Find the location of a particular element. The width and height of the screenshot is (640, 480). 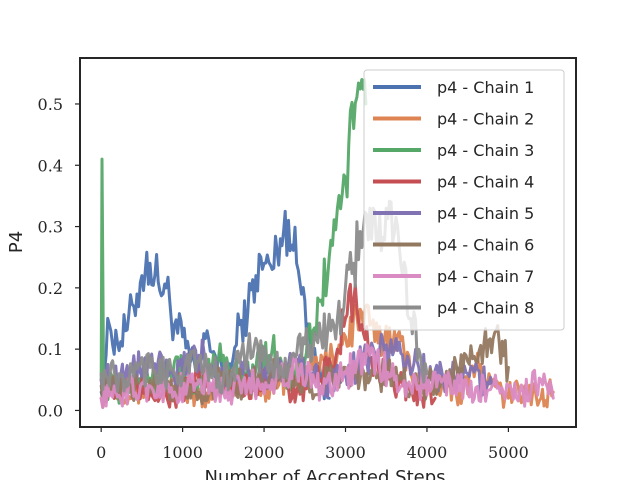

x-tick-label: 1000 is located at coordinates (182, 452).